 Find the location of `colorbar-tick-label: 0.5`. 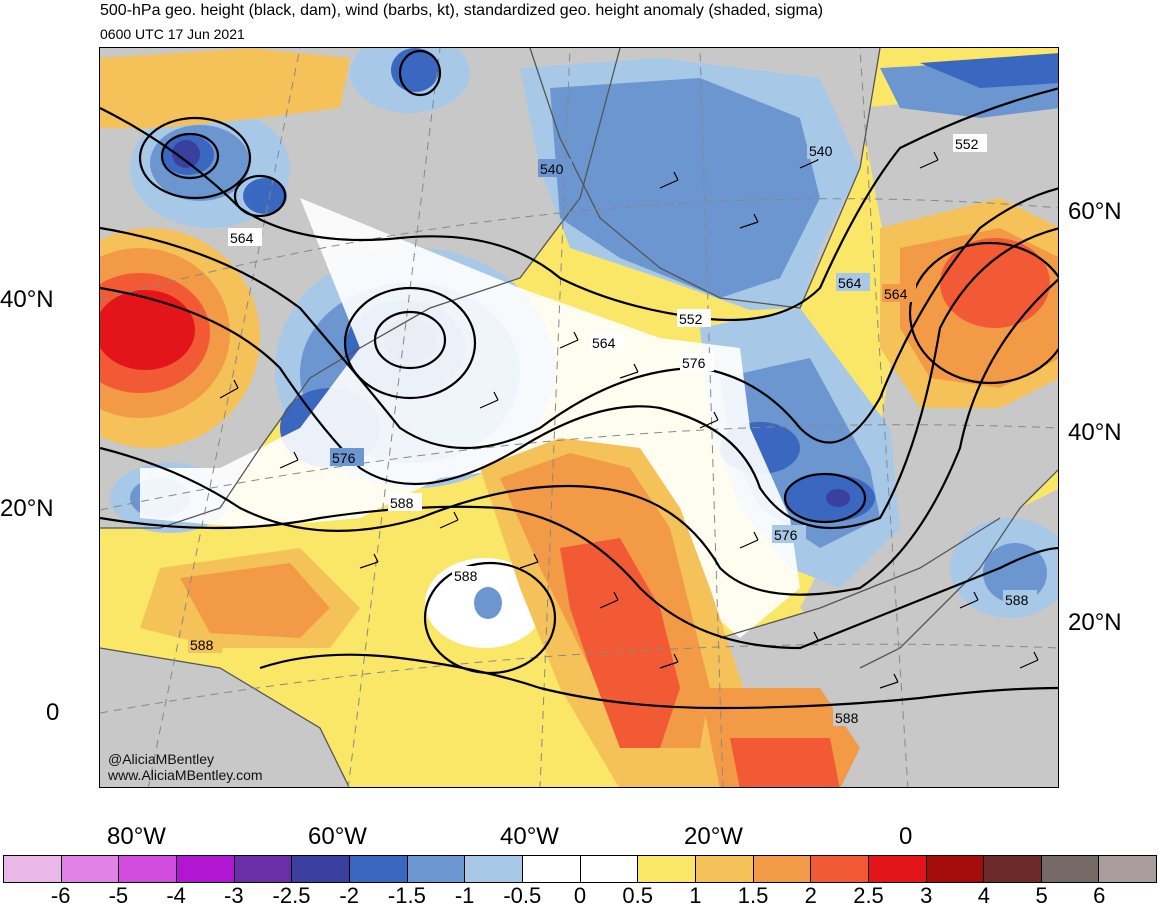

colorbar-tick-label: 0.5 is located at coordinates (637, 895).